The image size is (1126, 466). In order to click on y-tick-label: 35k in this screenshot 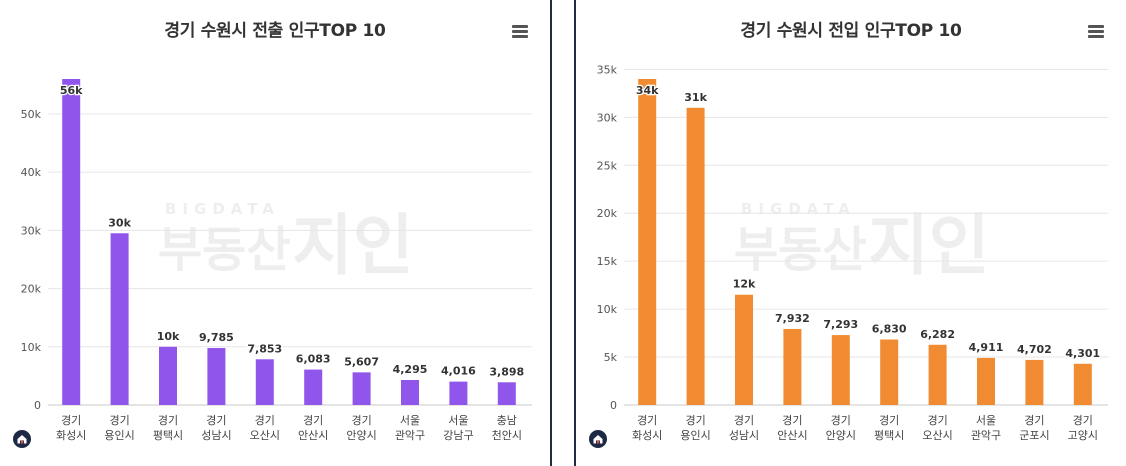, I will do `click(607, 69)`.